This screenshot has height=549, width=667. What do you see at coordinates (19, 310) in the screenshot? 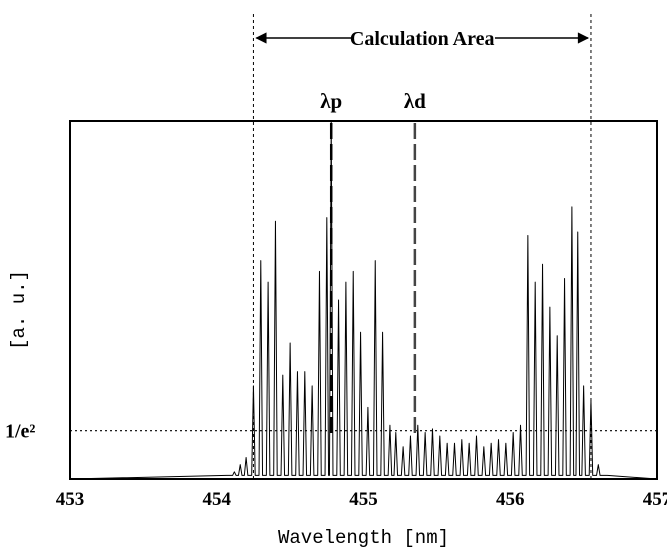
I see `y-axis-label: [a. u.]` at bounding box center [19, 310].